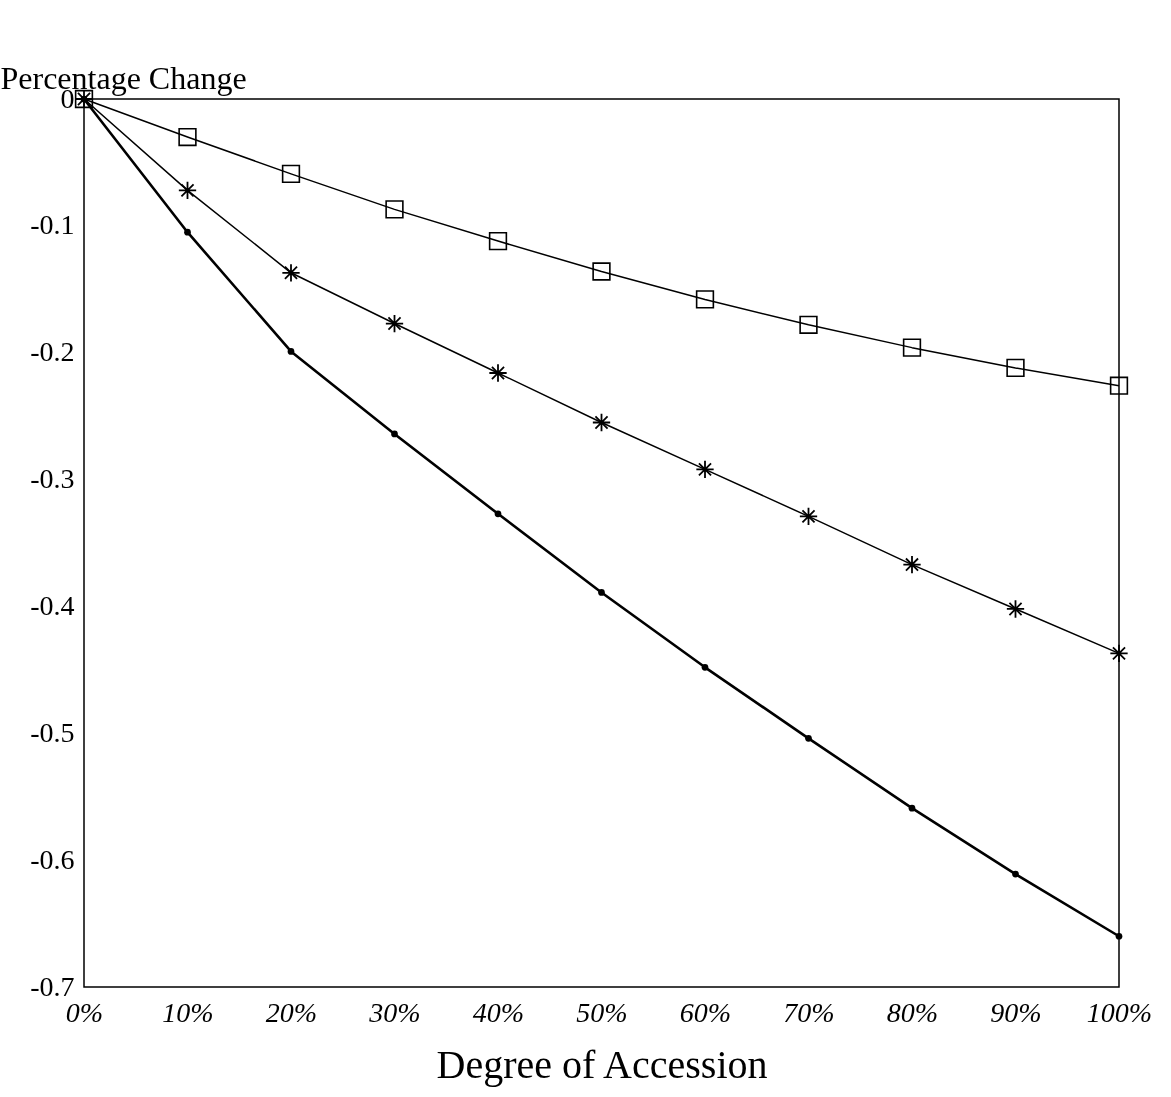 The image size is (1171, 1097). Describe the element at coordinates (52, 479) in the screenshot. I see `y-tick-label: -0.3` at that location.